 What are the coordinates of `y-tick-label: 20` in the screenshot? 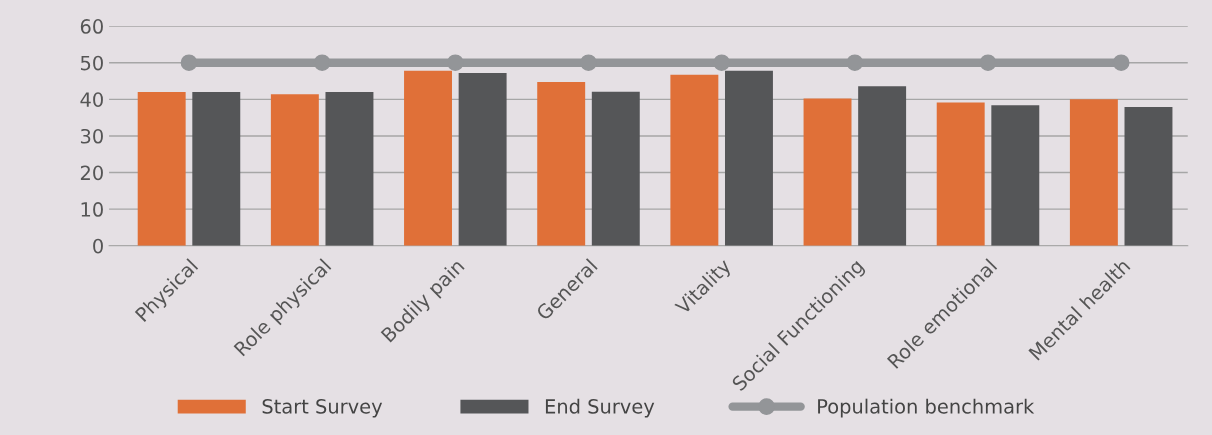 It's located at (91, 173).